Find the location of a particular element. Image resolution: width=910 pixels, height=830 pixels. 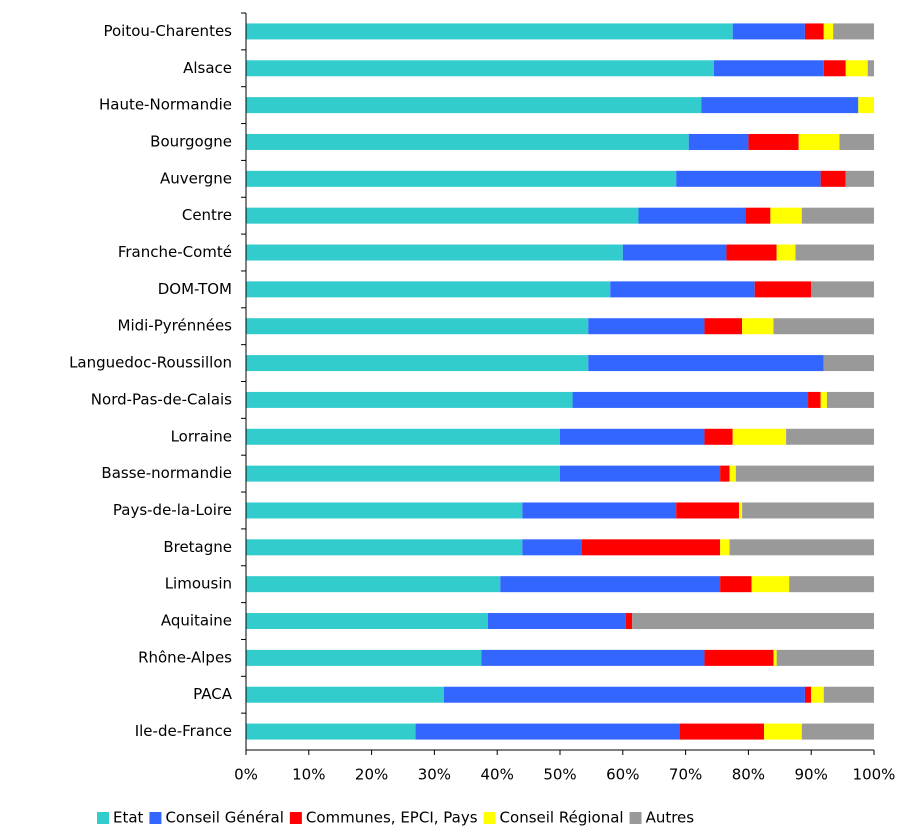

y-tick-label: Haute-Normandie is located at coordinates (165, 105).